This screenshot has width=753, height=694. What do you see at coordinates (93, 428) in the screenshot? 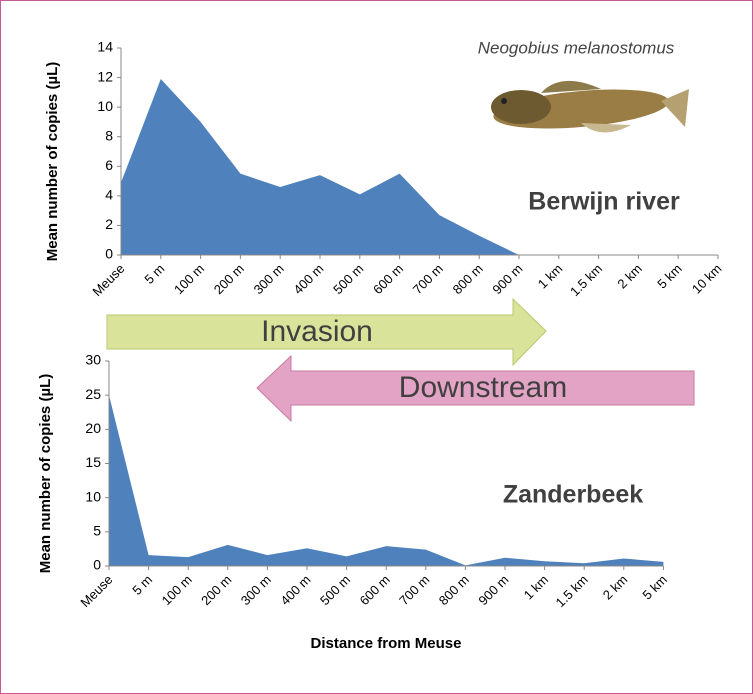
I see `y-tick-label: 20` at bounding box center [93, 428].